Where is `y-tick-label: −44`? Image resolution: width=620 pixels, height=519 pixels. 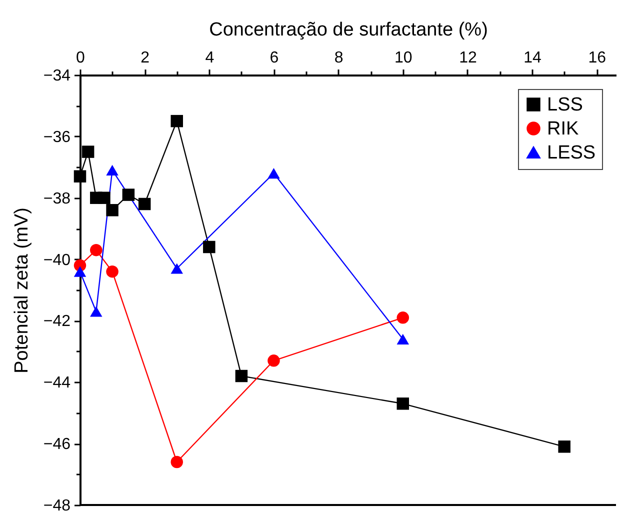 y-tick-label: −44 is located at coordinates (57, 383).